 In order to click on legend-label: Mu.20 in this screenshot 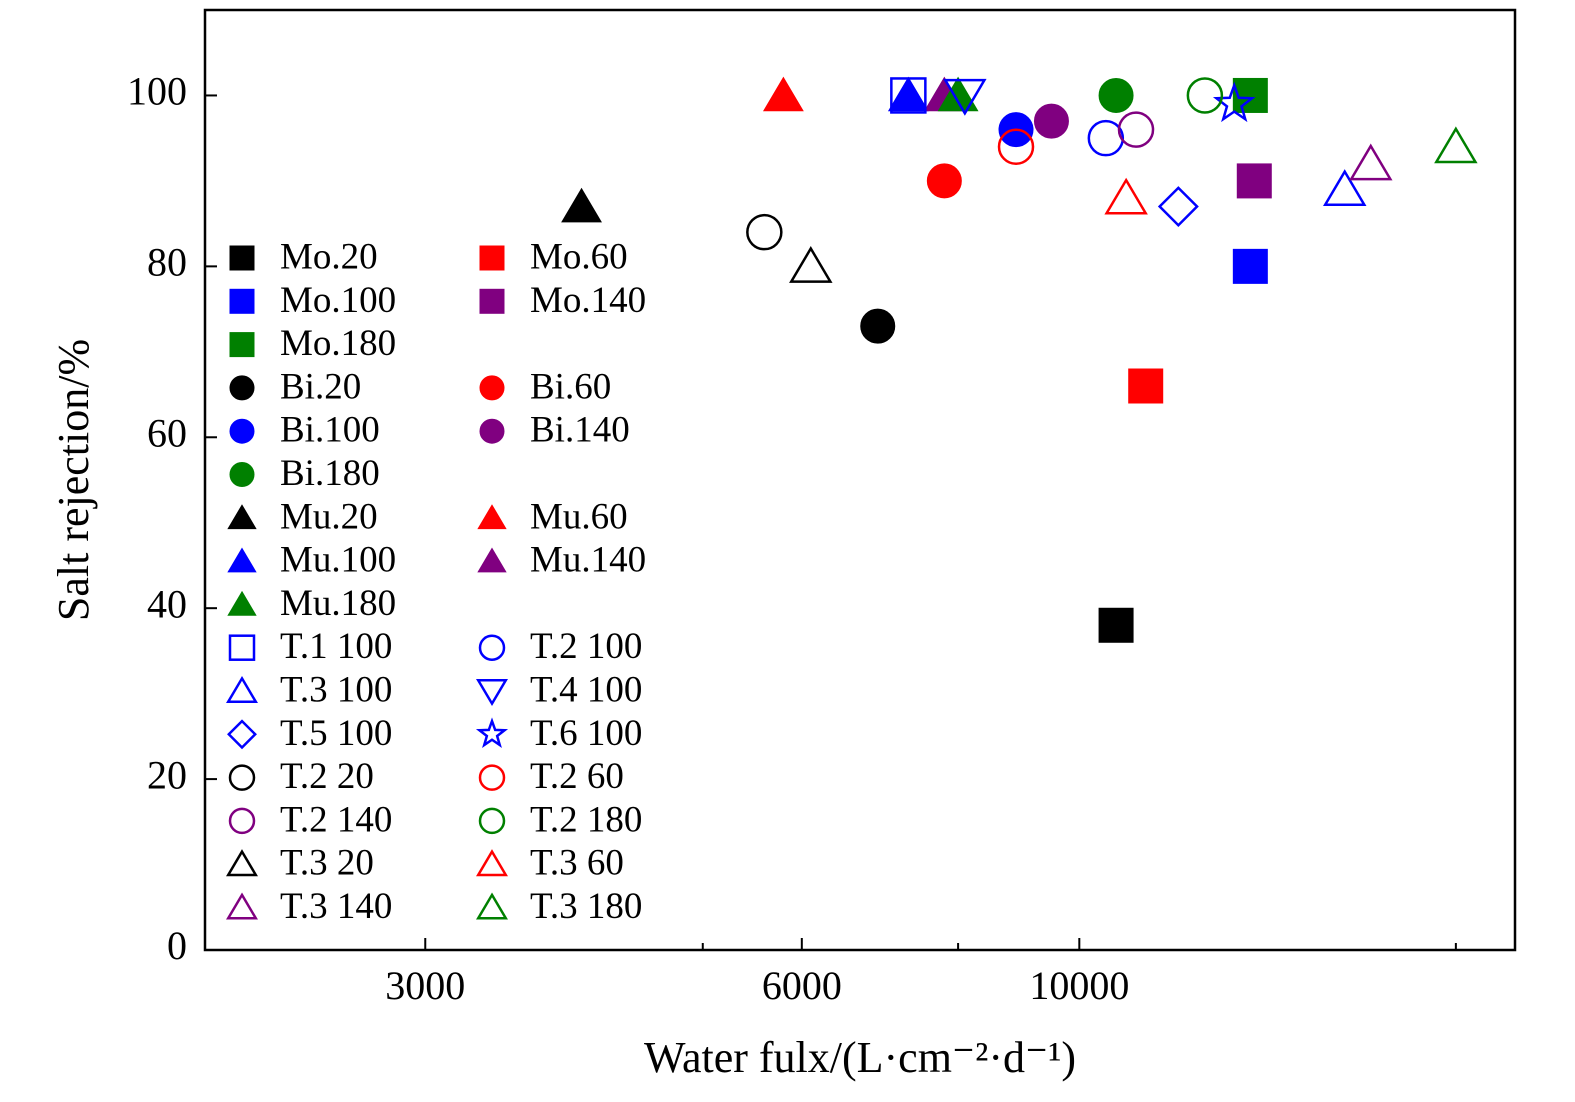, I will do `click(329, 516)`.